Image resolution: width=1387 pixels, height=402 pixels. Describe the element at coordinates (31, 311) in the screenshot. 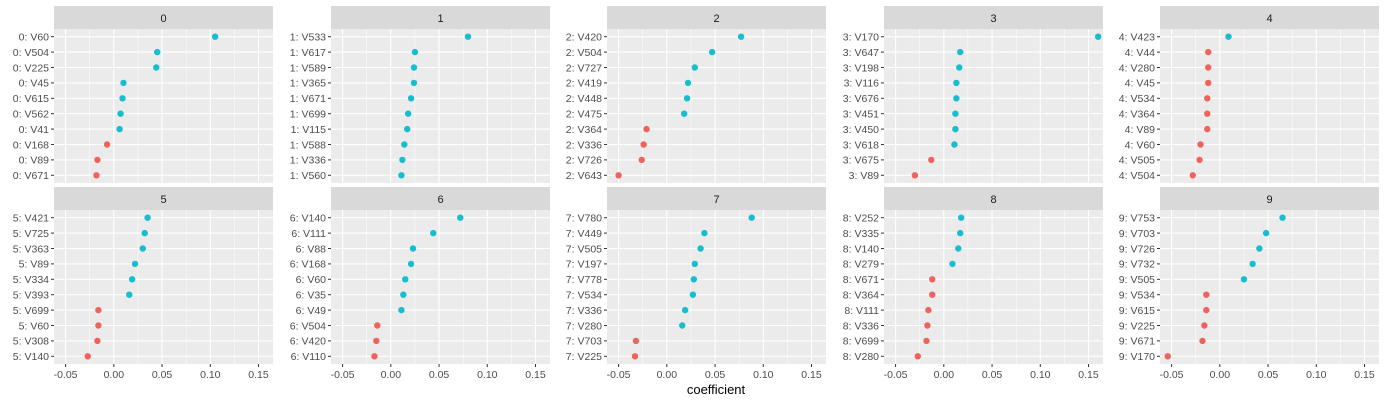

I see `y-tick-label: 5: V699` at that location.